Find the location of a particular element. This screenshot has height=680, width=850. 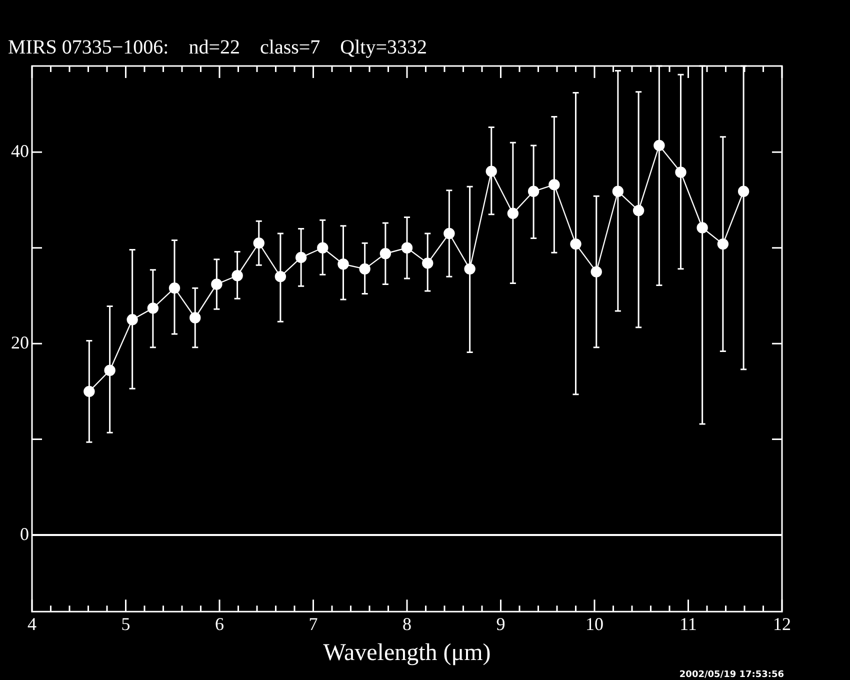

x-tick-label: 6 is located at coordinates (219, 624).